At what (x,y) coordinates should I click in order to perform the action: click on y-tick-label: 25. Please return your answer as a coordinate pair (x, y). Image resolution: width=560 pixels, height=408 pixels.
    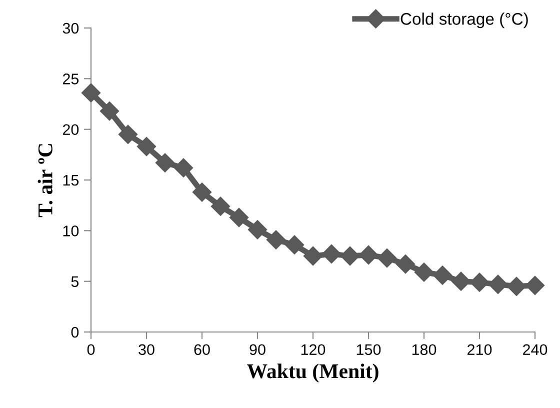
    Looking at the image, I should click on (70, 79).